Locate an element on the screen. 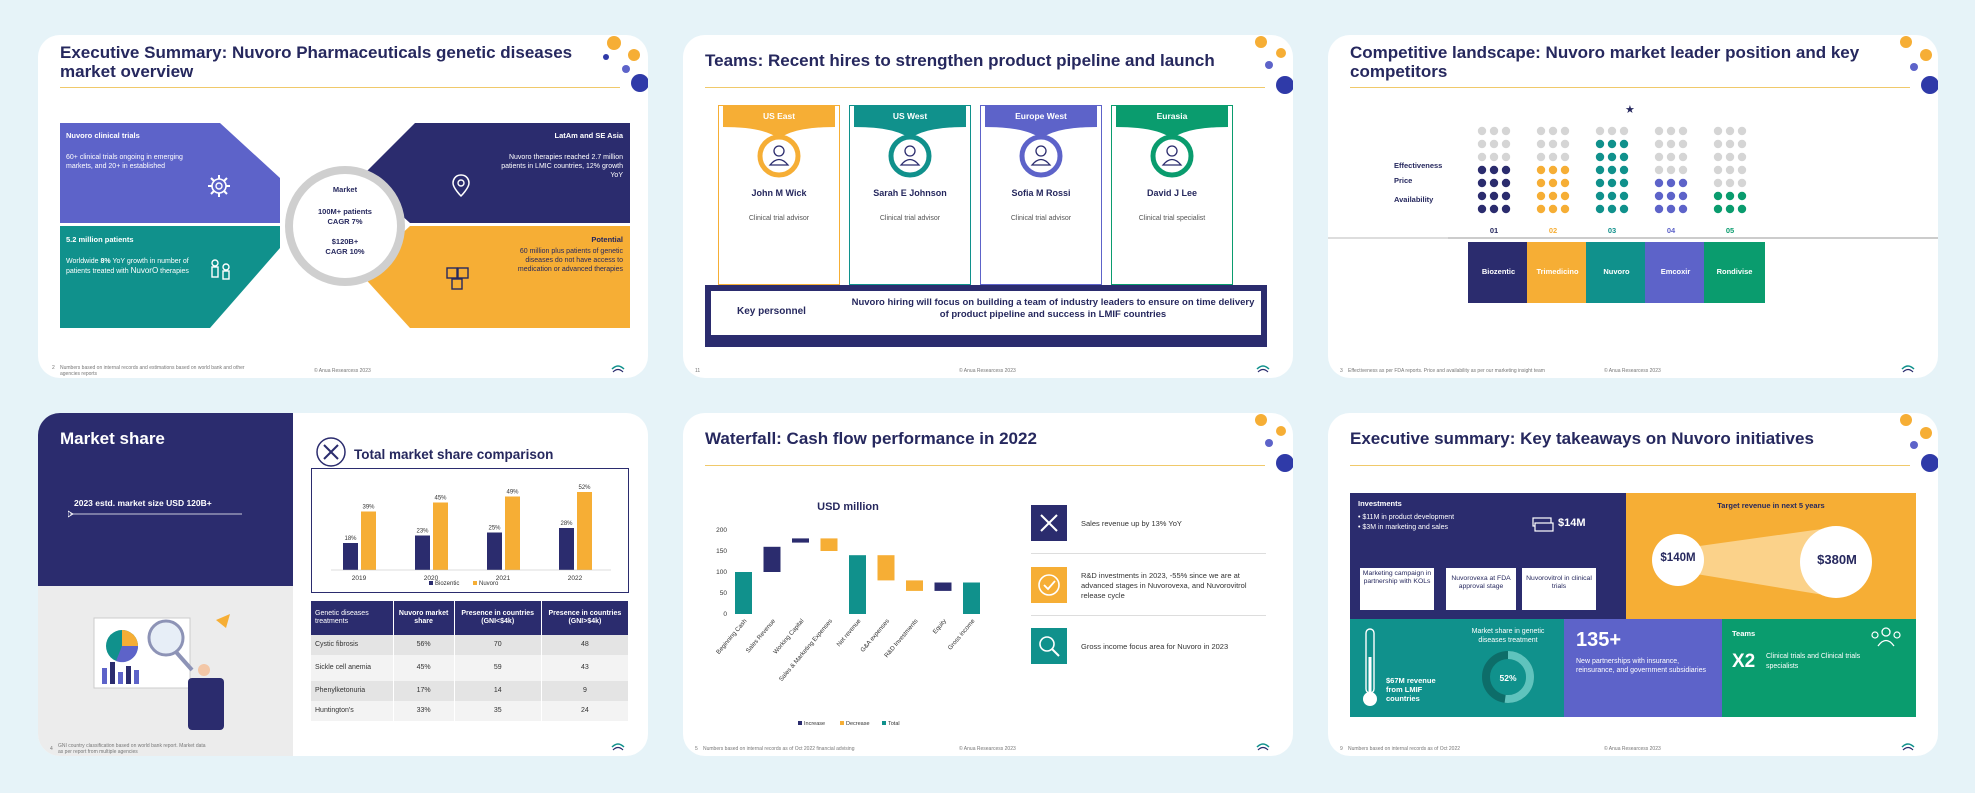 This screenshot has height=793, width=1975. company-logo-icon is located at coordinates (618, 369).